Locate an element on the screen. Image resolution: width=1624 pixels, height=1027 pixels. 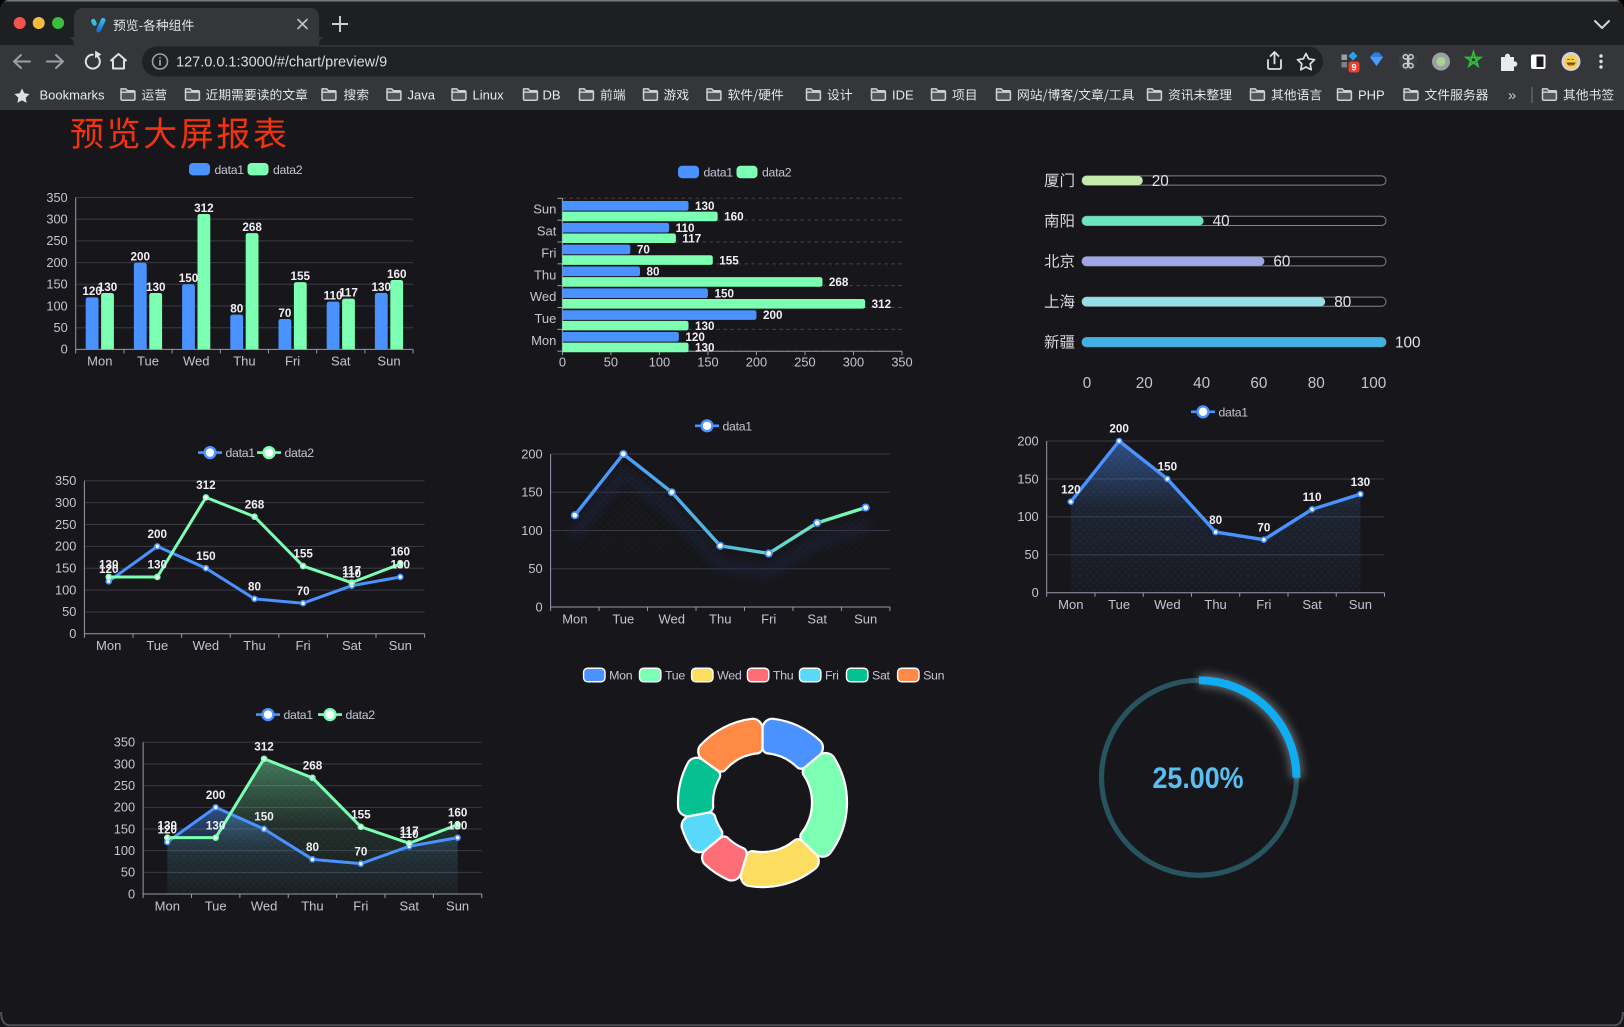
svg-text: Java is located at coordinates (422, 95).